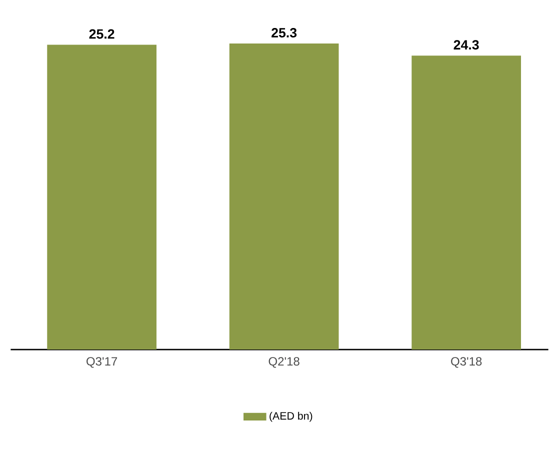 This screenshot has height=454, width=559. Describe the element at coordinates (284, 33) in the screenshot. I see `data-label: 25.3` at that location.